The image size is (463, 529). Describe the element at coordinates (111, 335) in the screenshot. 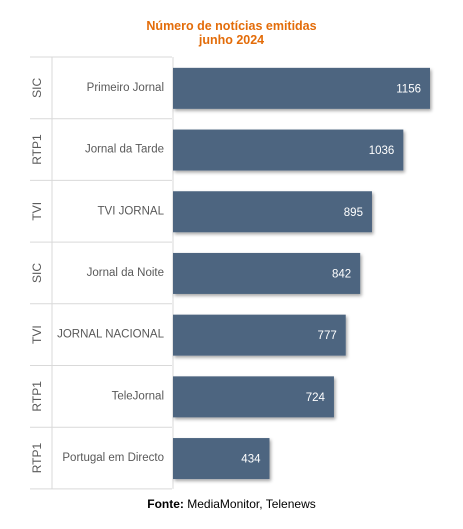

I see `program-label: JORNAL NACIONAL` at that location.